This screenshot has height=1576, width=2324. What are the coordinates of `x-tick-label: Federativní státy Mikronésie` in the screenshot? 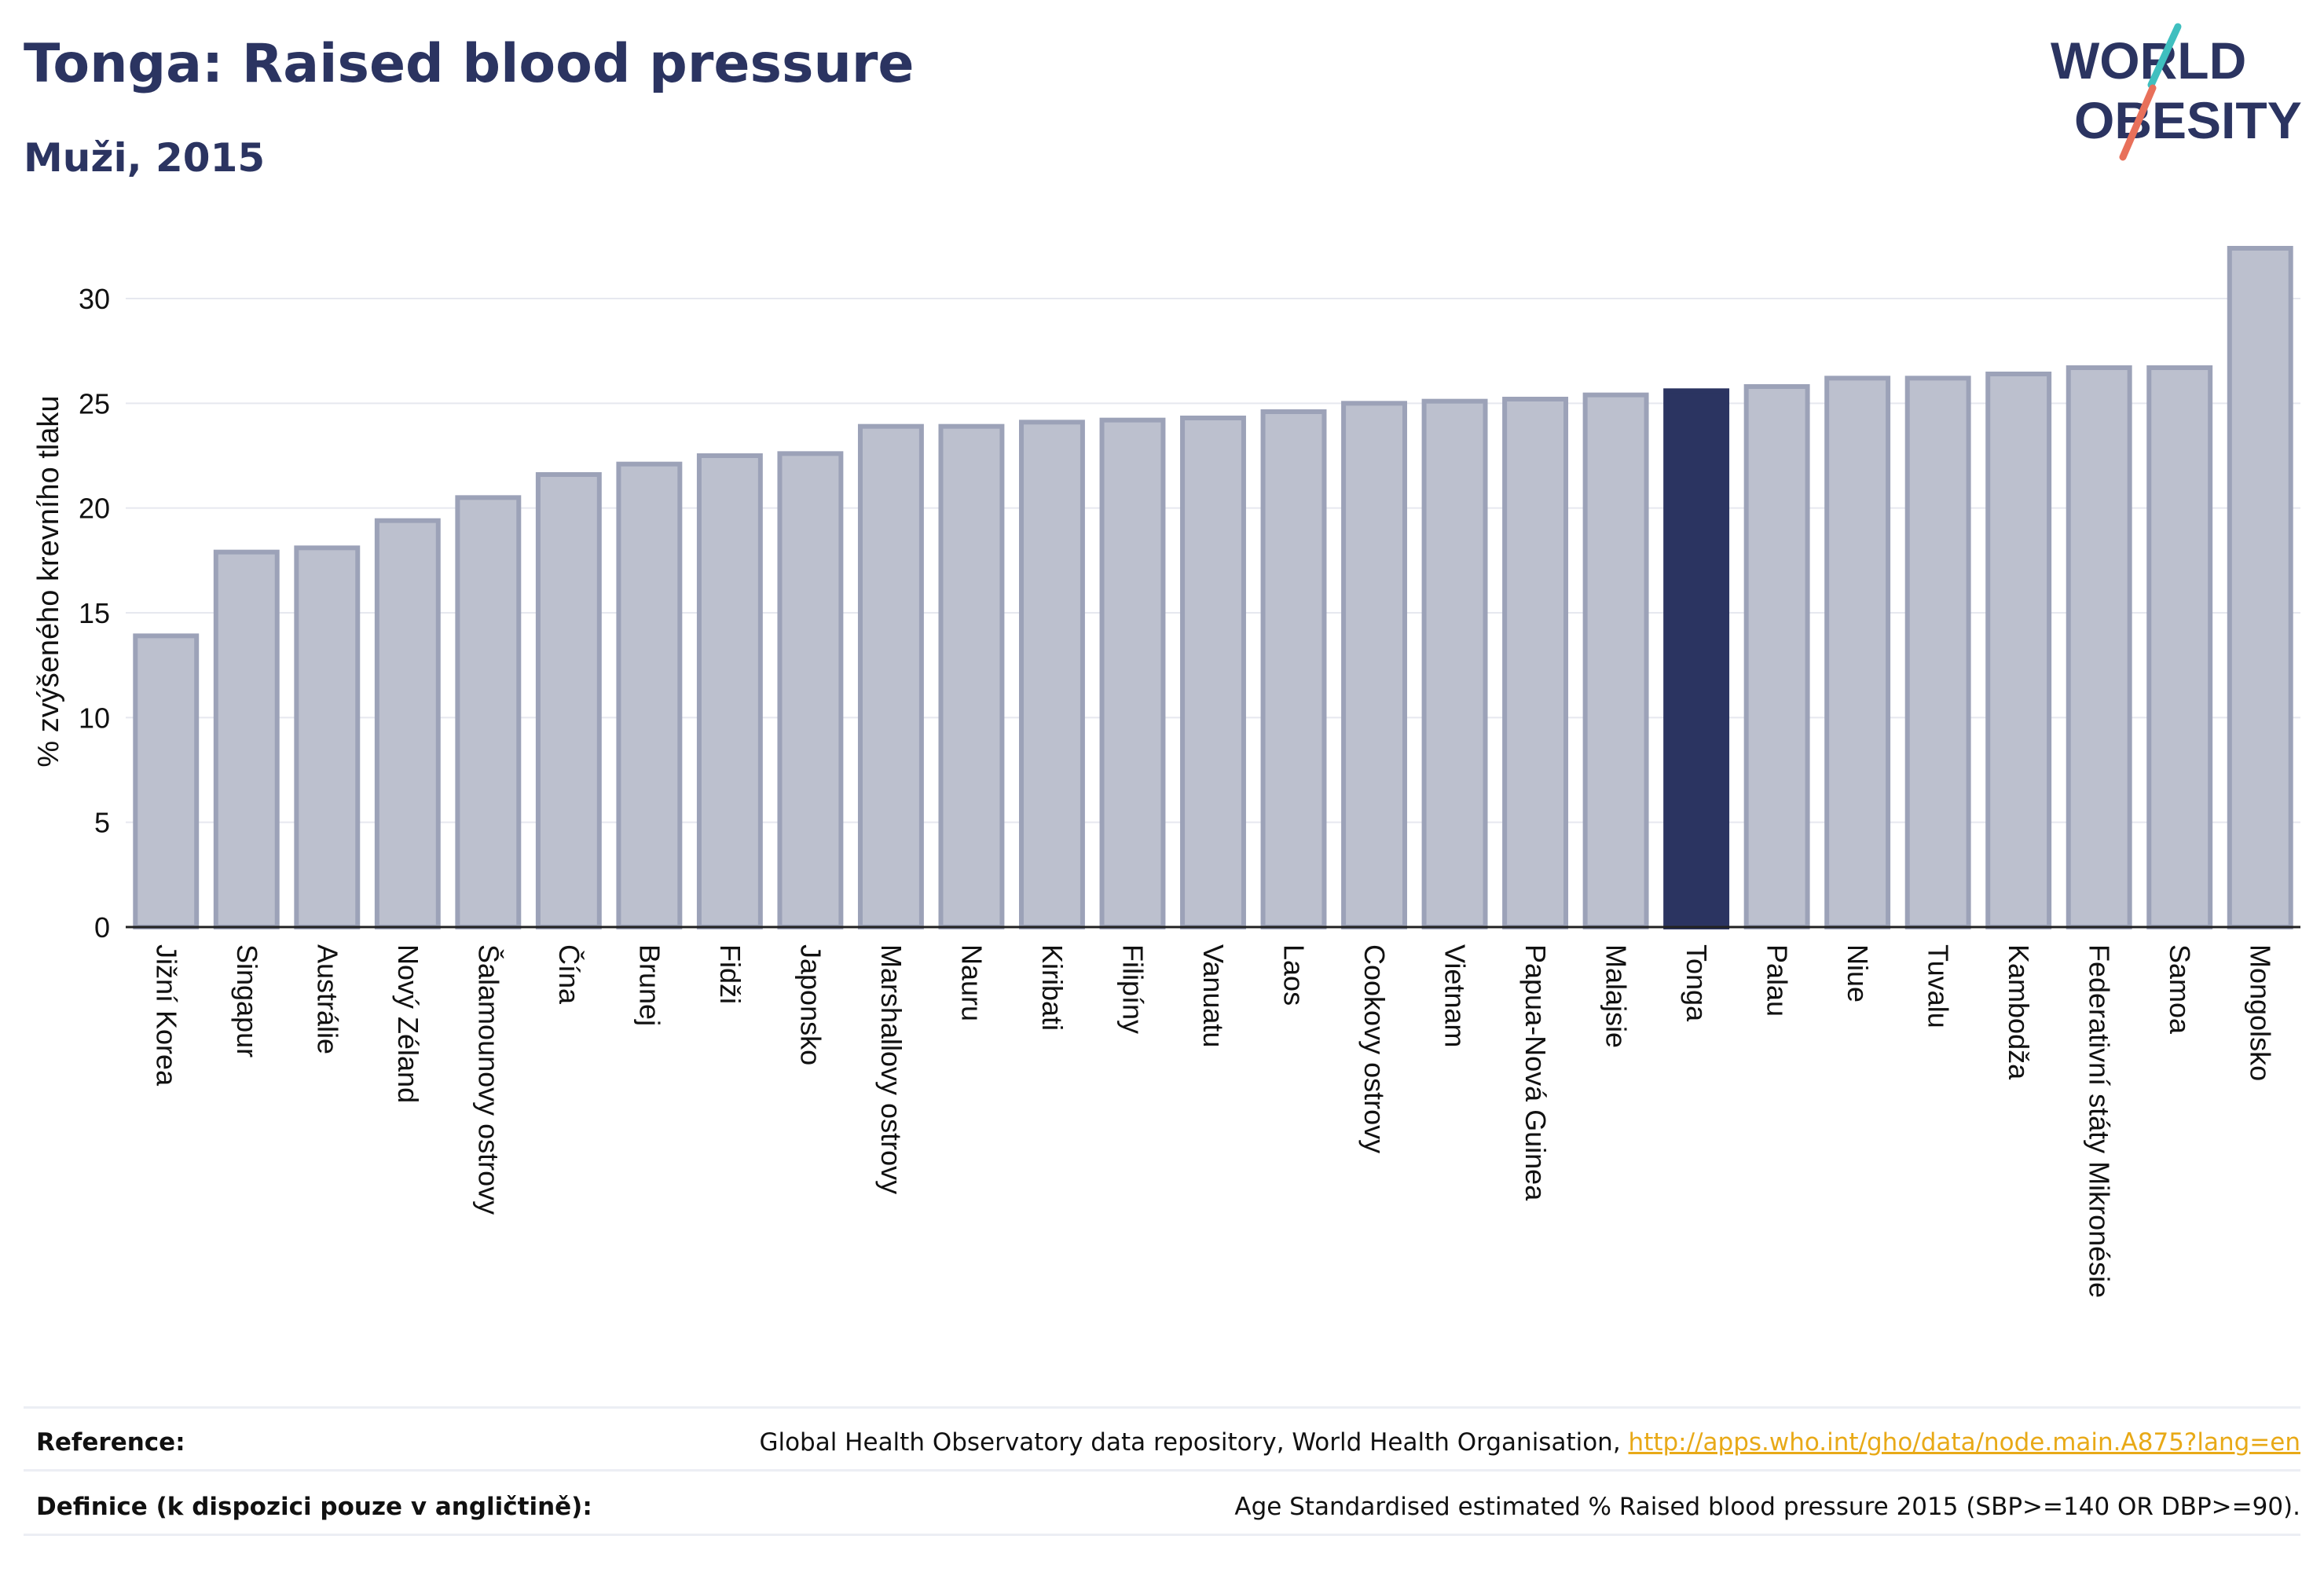 It's located at (2100, 1121).